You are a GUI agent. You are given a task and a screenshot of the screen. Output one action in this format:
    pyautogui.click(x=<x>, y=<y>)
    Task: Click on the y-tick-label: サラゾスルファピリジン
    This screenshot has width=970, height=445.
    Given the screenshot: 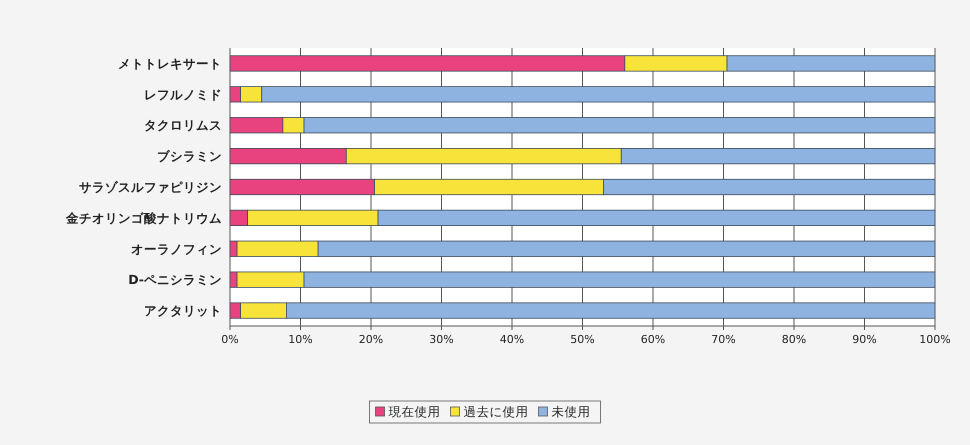 What is the action you would take?
    pyautogui.click(x=150, y=187)
    